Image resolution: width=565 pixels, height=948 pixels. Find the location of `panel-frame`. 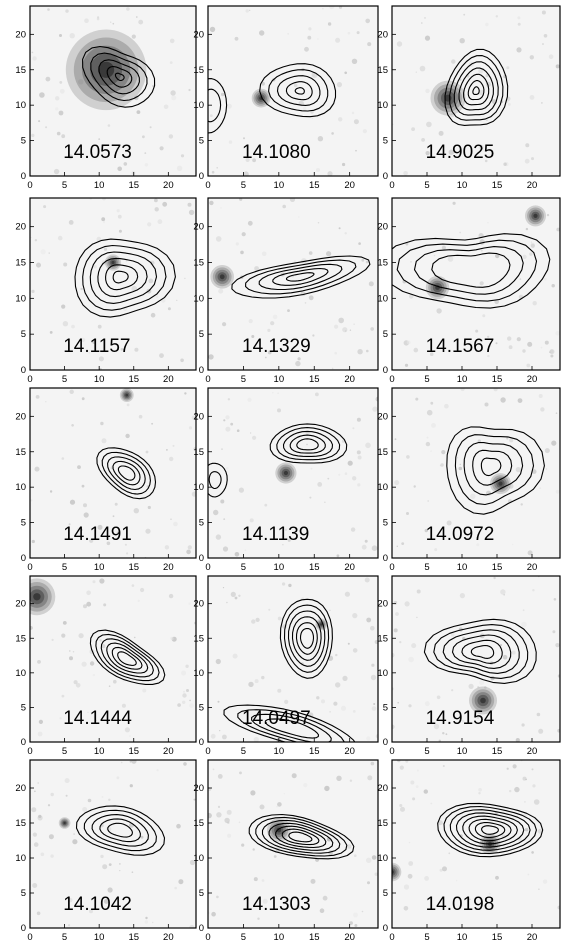

panel-frame is located at coordinates (476, 284).